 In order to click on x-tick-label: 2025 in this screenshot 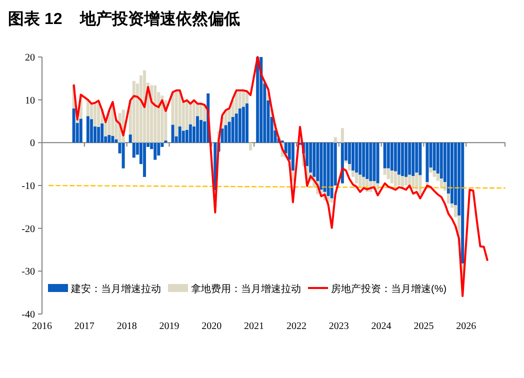, I will do `click(424, 326)`.